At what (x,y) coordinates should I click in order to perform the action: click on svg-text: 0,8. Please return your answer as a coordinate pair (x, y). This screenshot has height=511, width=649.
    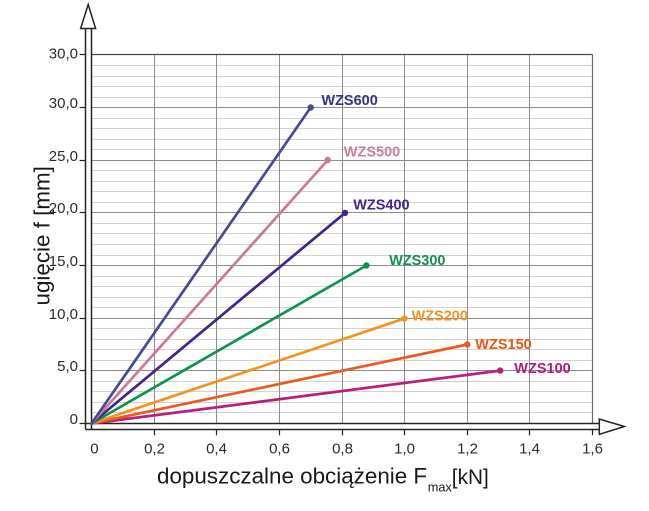
    Looking at the image, I should click on (342, 449).